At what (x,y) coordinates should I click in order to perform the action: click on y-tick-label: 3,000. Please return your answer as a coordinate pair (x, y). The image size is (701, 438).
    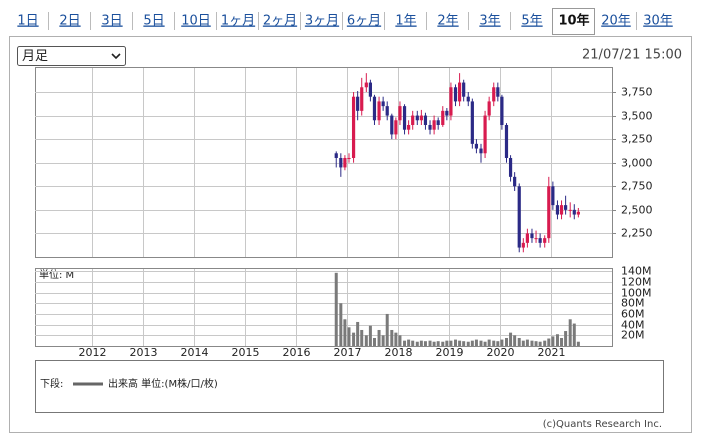
    Looking at the image, I should click on (637, 163).